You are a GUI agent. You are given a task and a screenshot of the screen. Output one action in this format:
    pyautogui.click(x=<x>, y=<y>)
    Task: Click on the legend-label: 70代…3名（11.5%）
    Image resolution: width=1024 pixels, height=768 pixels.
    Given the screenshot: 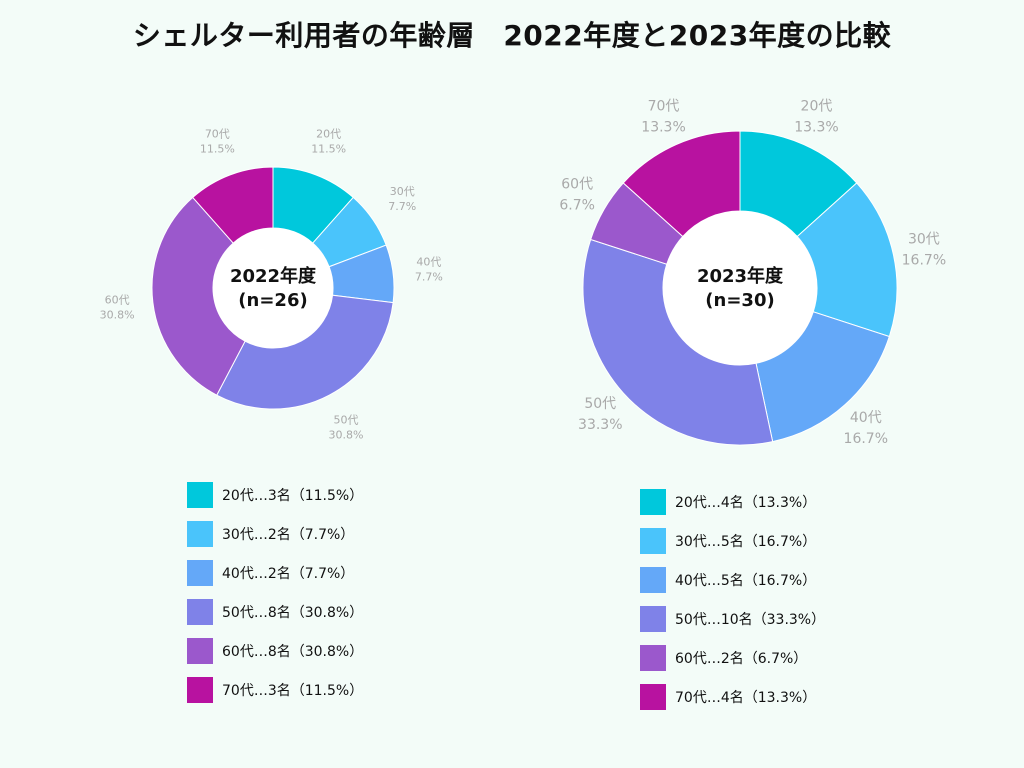 What is the action you would take?
    pyautogui.click(x=293, y=691)
    